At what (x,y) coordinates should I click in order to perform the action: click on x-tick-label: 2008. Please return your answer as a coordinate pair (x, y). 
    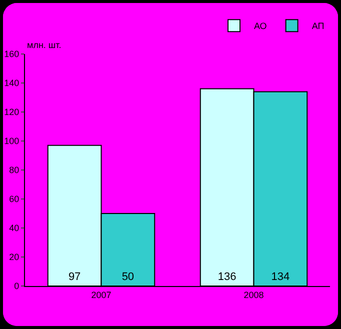
    Looking at the image, I should click on (254, 295).